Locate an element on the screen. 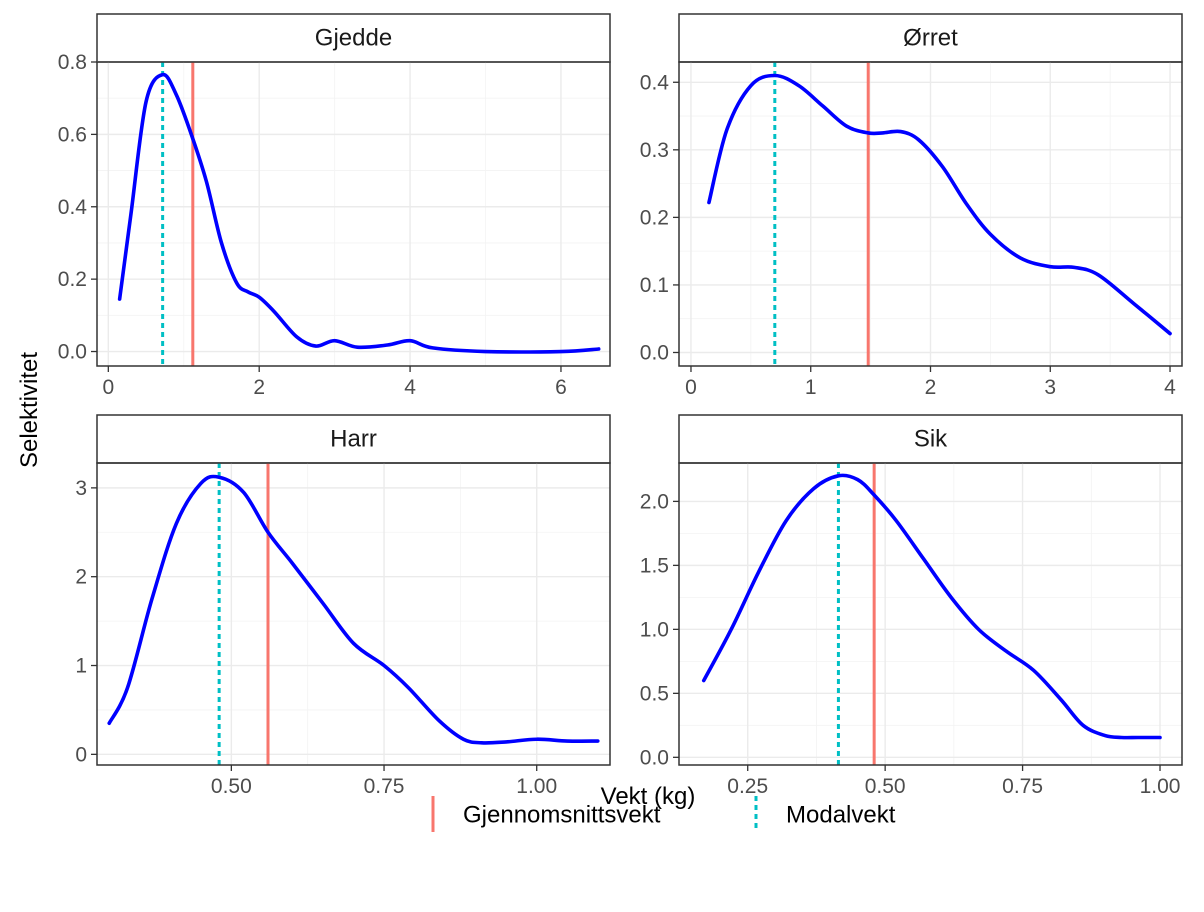 The image size is (1204, 912). y-tick-label: 2.0 is located at coordinates (654, 501).